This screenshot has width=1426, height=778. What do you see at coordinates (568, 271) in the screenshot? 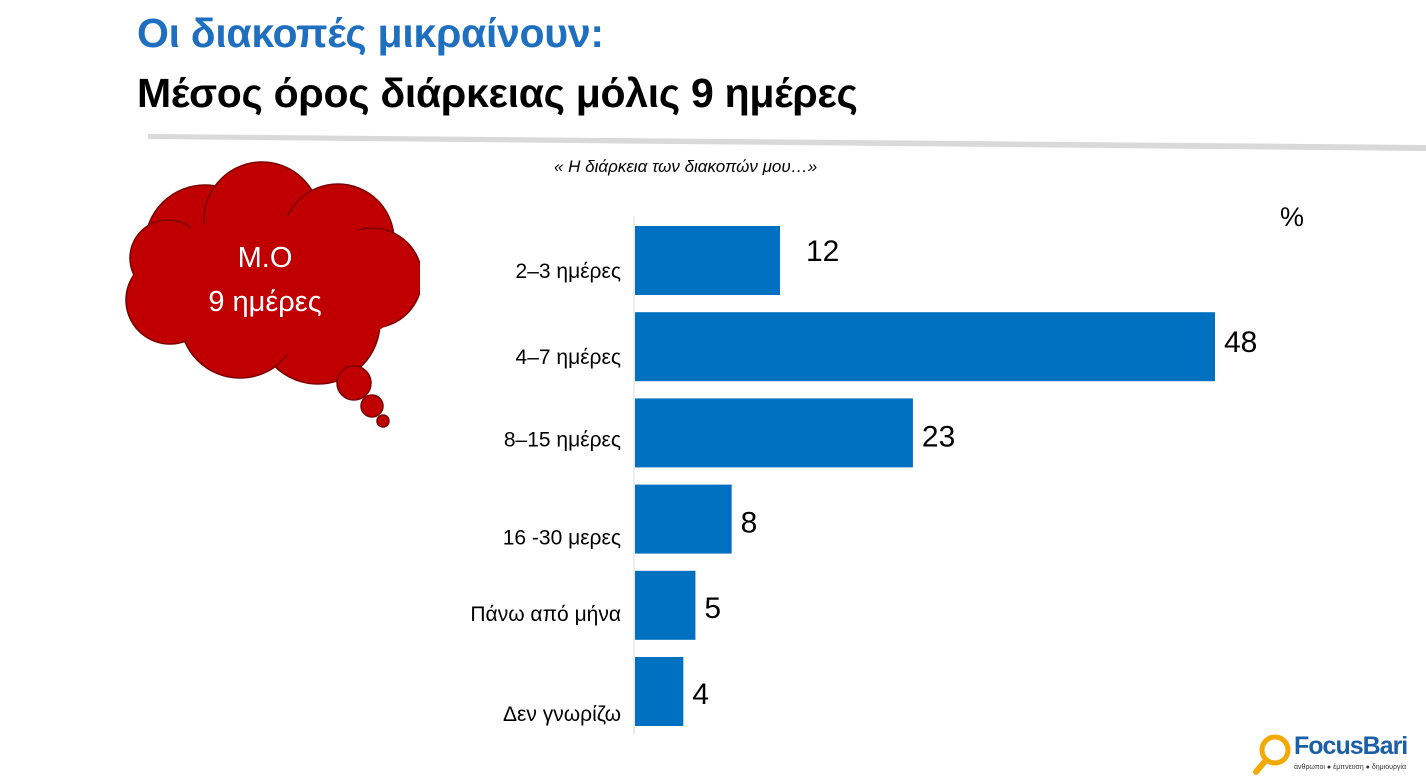
I see `category-label-1: 2–3 ημέρες` at bounding box center [568, 271].